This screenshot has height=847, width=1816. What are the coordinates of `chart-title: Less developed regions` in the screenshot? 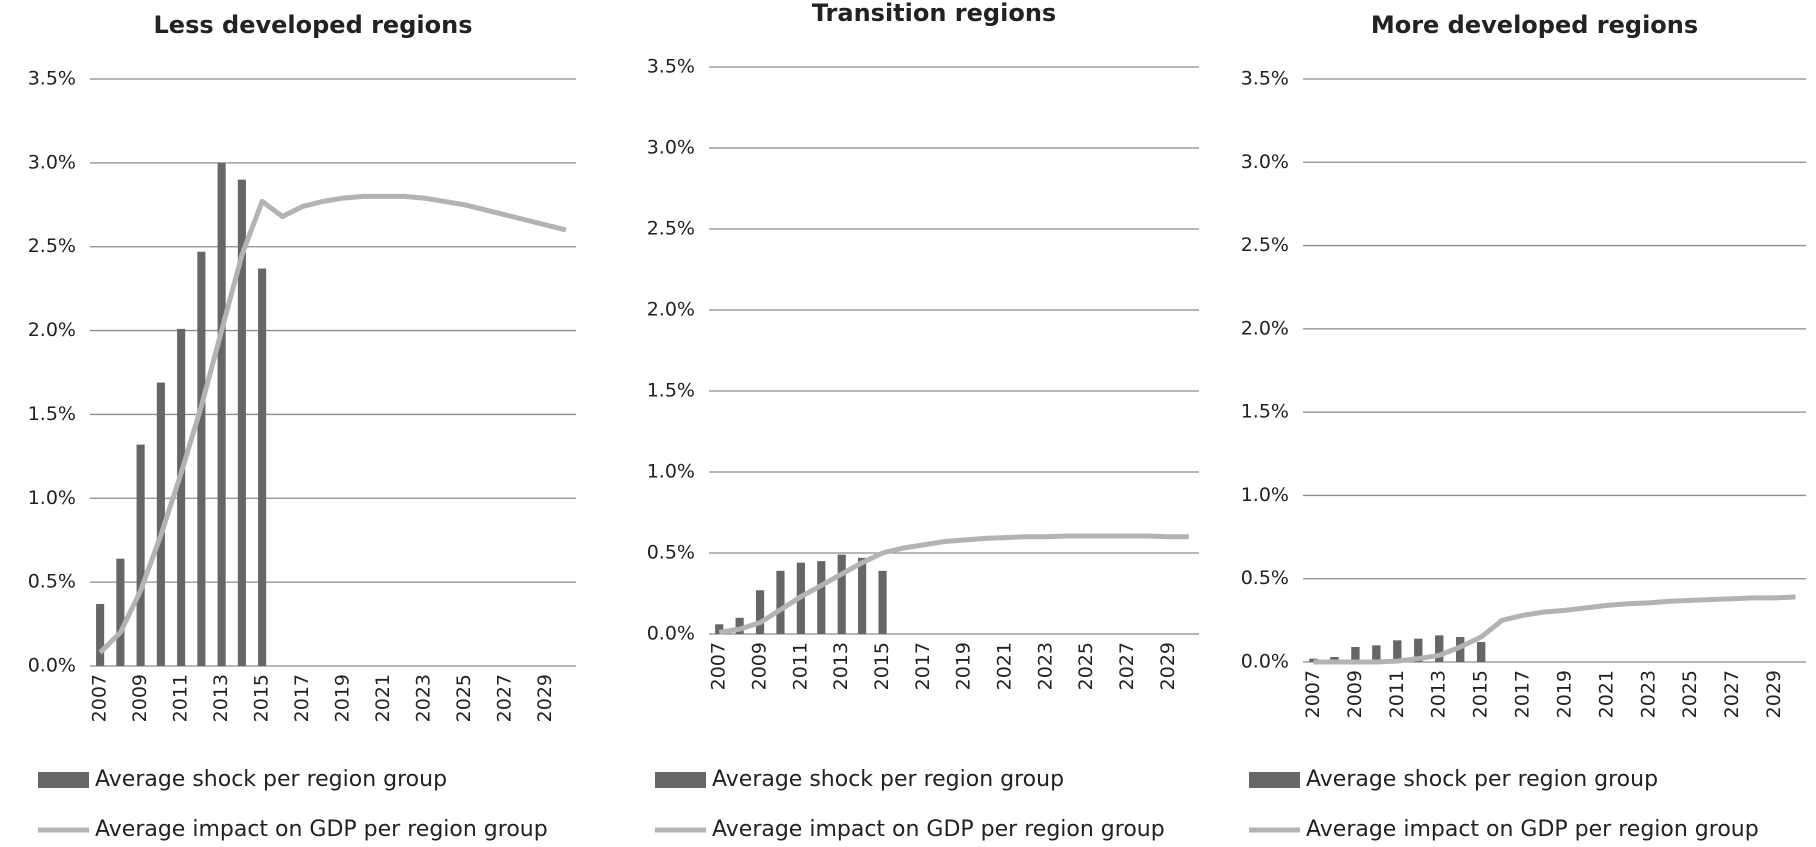 It's located at (313, 25).